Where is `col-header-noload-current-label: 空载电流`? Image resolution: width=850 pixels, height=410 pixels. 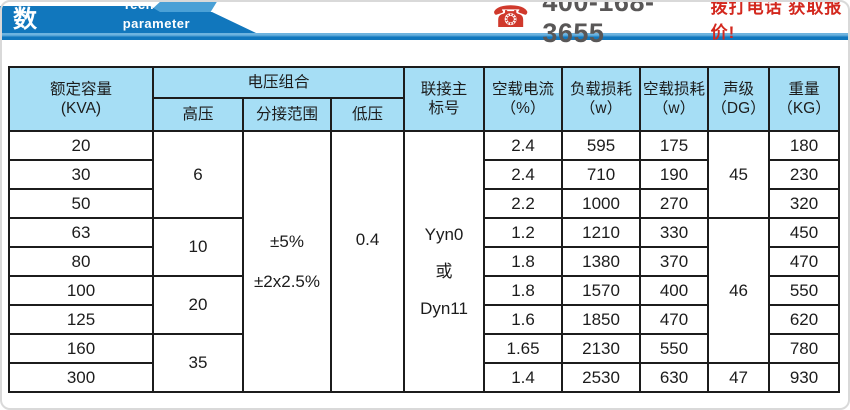
col-header-noload-current-label: 空载电流 is located at coordinates (523, 89).